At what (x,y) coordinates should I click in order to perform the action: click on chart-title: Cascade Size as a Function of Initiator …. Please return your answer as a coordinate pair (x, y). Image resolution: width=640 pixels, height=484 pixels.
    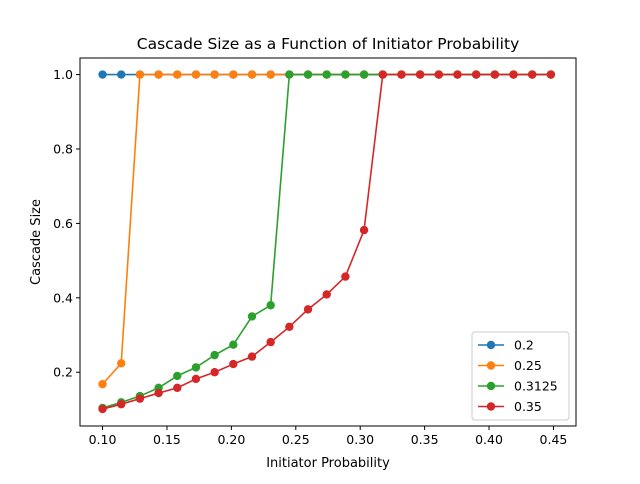
    Looking at the image, I should click on (328, 44).